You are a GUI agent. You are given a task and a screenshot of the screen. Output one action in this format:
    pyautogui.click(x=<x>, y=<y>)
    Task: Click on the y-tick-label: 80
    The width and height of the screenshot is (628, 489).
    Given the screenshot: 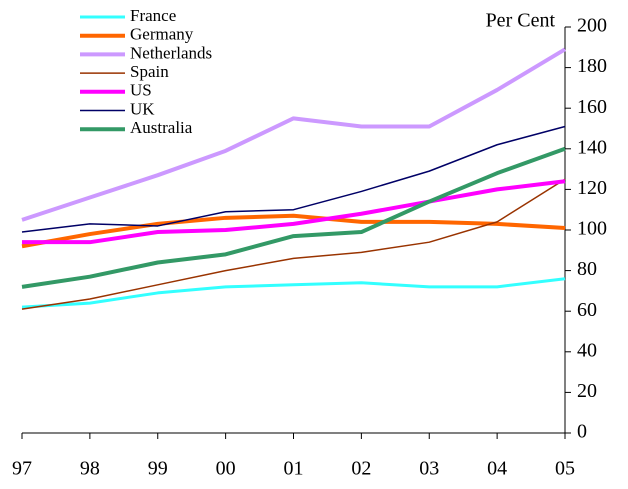 What is the action you would take?
    pyautogui.click(x=587, y=269)
    